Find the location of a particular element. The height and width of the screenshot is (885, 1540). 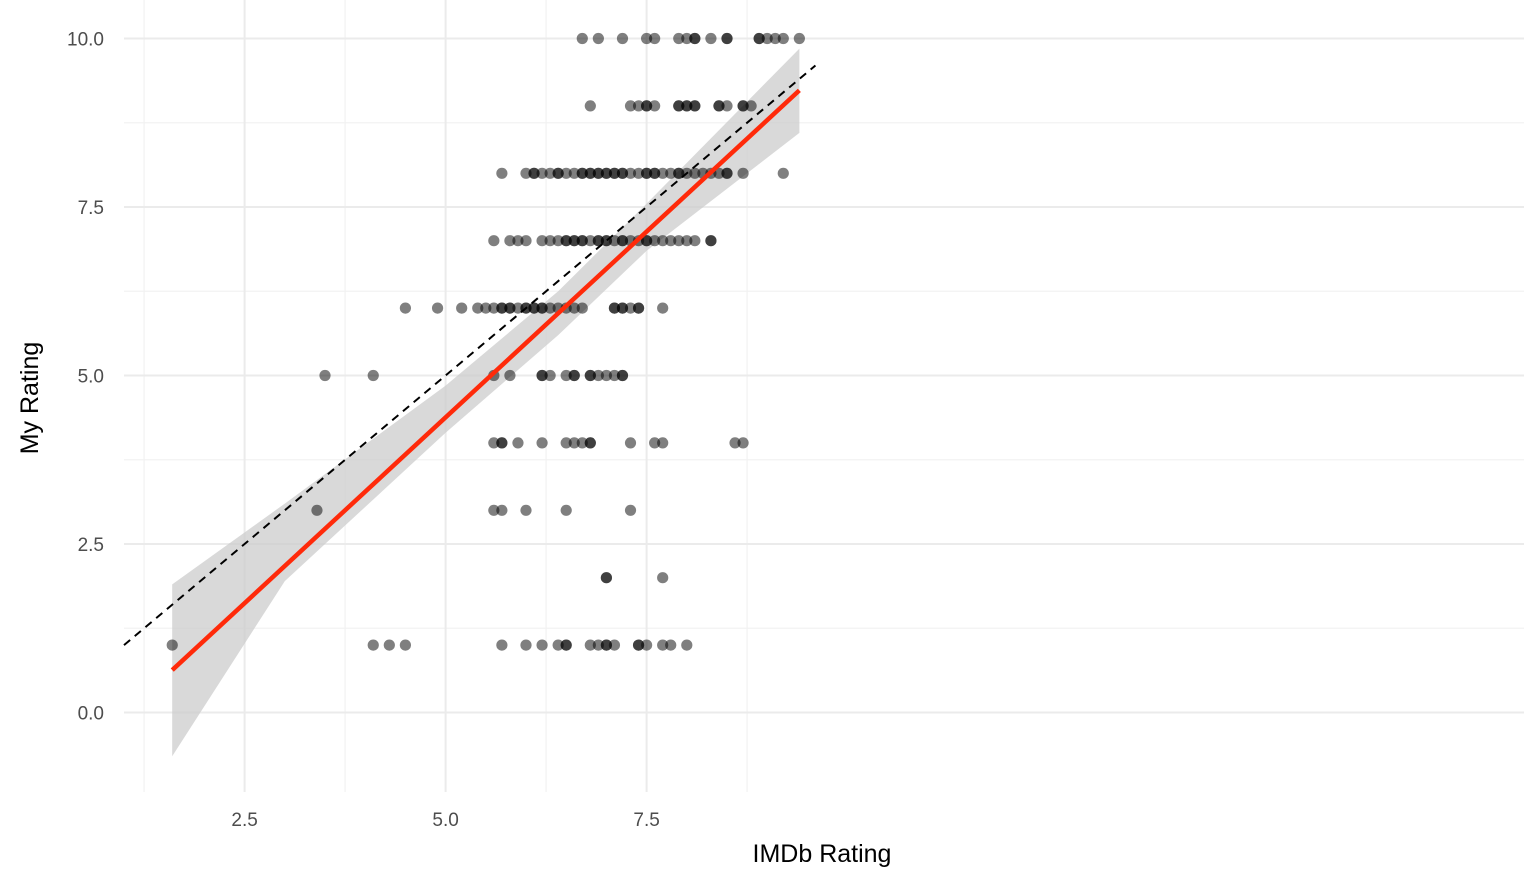

y-tick-label: 2.5 is located at coordinates (91, 545).